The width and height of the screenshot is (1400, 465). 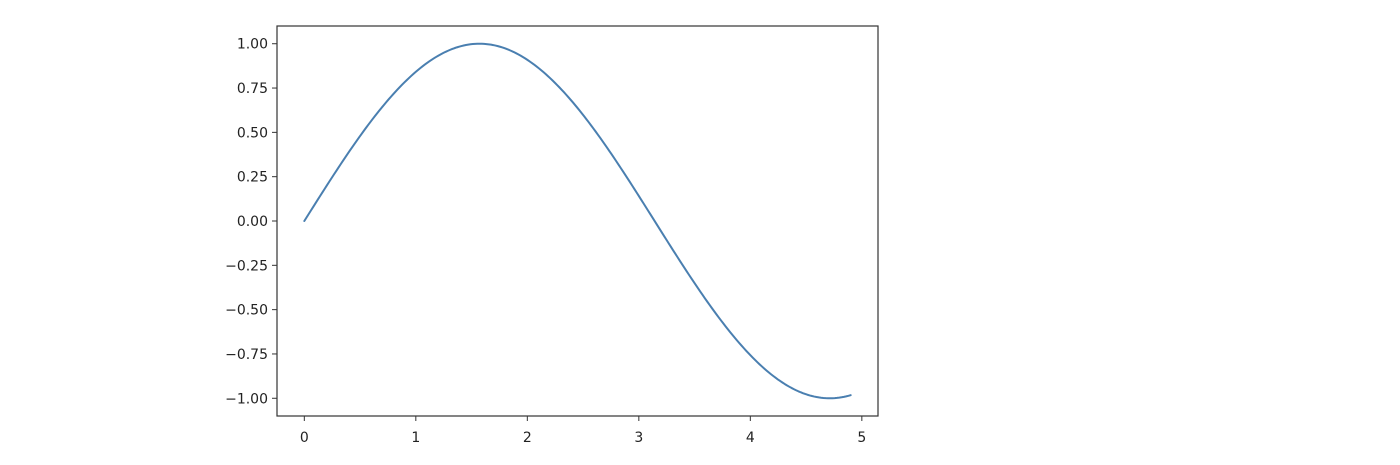 I want to click on y-axis: 1.00 0.75 0.50 0.25 0.00 −0.25 −0.50 −0.75 −1.00, so click(x=251, y=222).